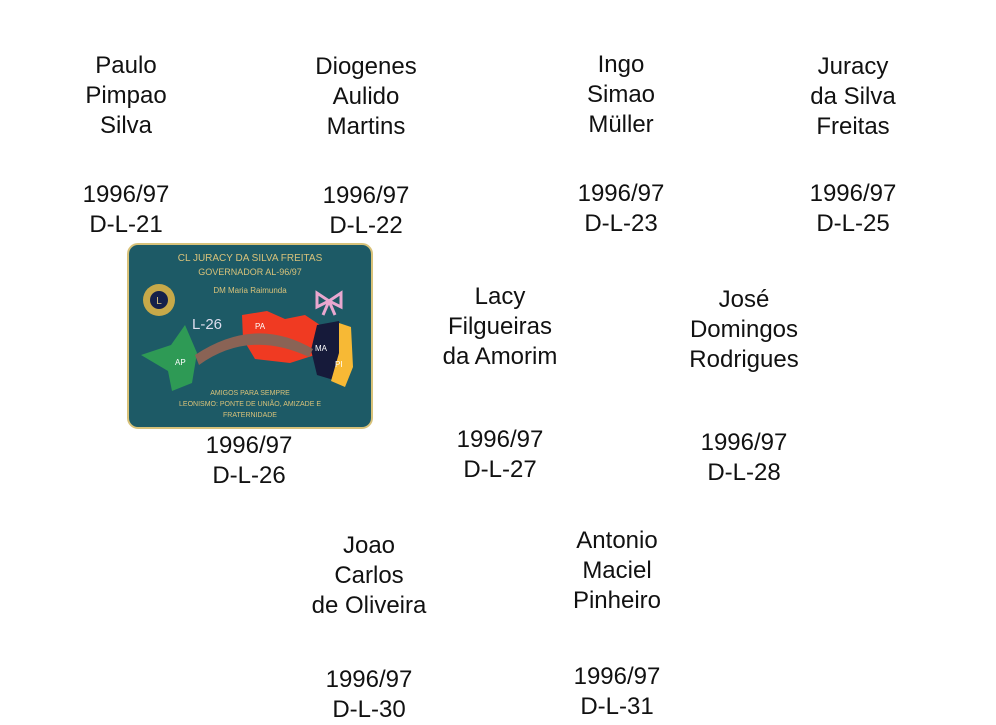 This screenshot has width=996, height=725. Describe the element at coordinates (369, 605) in the screenshot. I see `name-line: de Oliveira` at that location.